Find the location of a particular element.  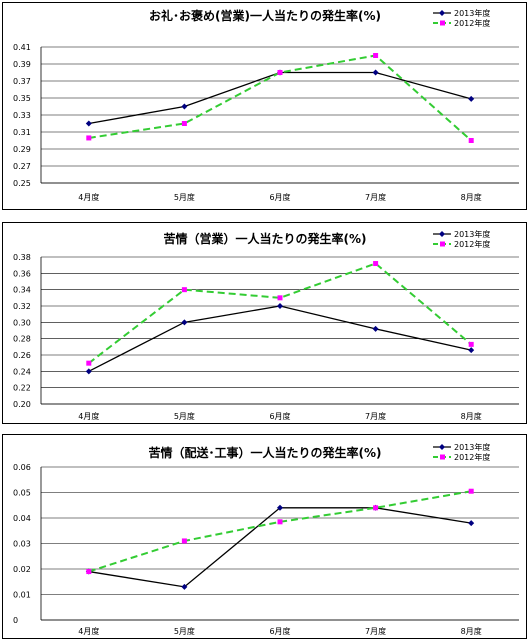

y-tick-label: 0.32 is located at coordinates (22, 306).